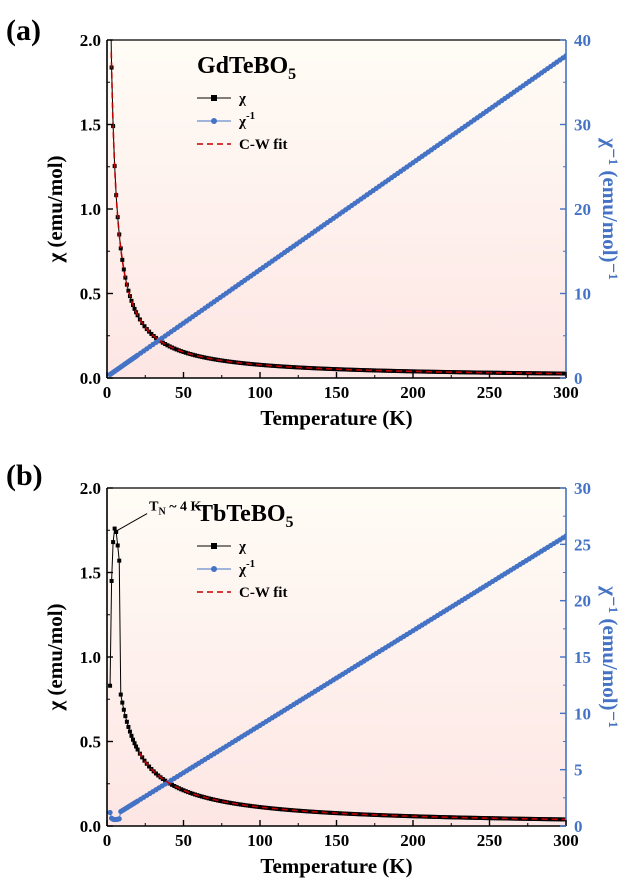 Image resolution: width=628 pixels, height=884 pixels. What do you see at coordinates (90, 378) in the screenshot?
I see `y-left-tick-label: 0.0` at bounding box center [90, 378].